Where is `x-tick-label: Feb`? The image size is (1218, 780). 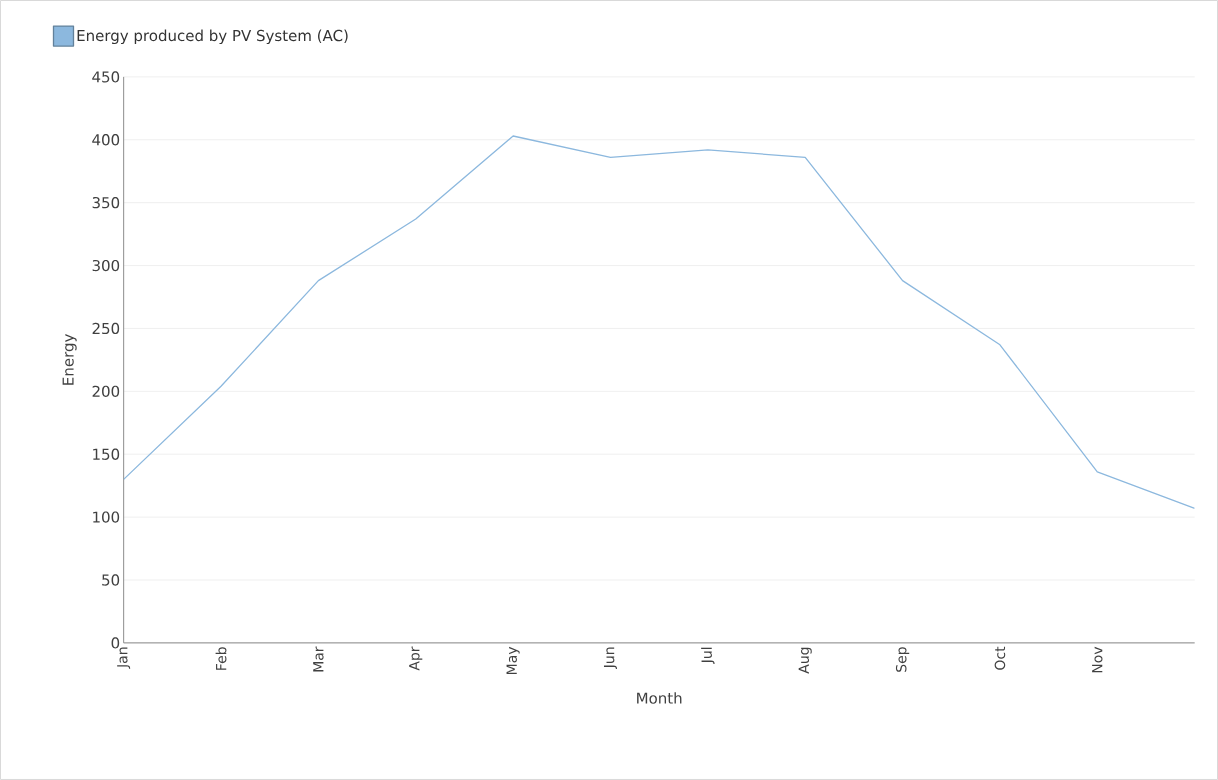 x-tick-label: Feb is located at coordinates (221, 658).